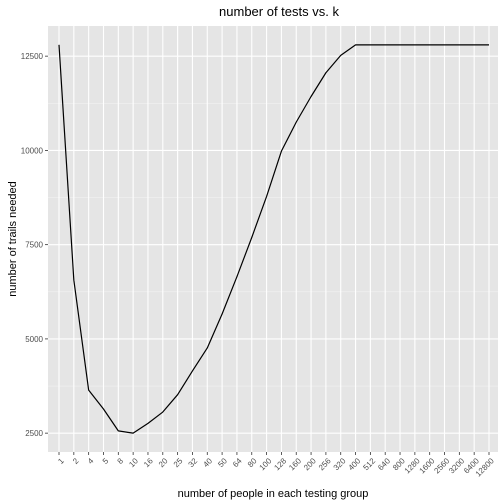 Image resolution: width=504 pixels, height=504 pixels. I want to click on x-tick-label: 10, so click(133, 462).